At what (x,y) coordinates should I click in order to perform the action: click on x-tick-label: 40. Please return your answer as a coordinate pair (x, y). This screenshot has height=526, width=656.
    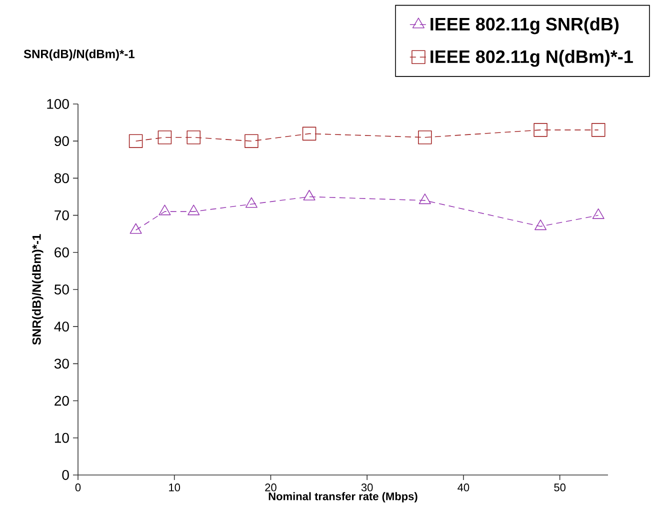
    Looking at the image, I should click on (464, 488).